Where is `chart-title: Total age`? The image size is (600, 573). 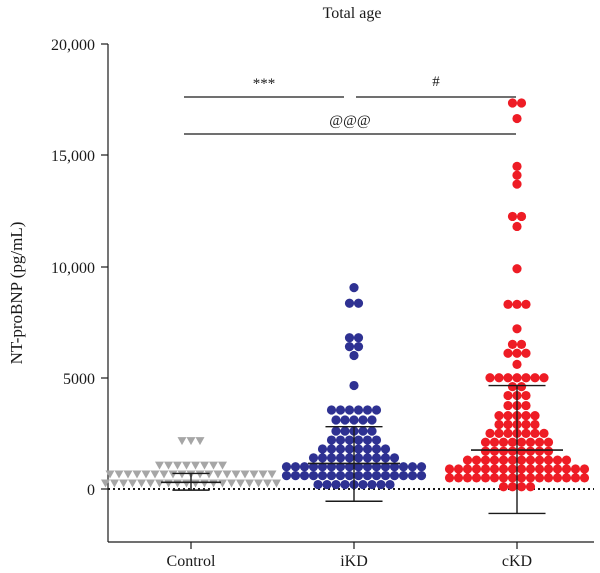
chart-title: Total age is located at coordinates (352, 13).